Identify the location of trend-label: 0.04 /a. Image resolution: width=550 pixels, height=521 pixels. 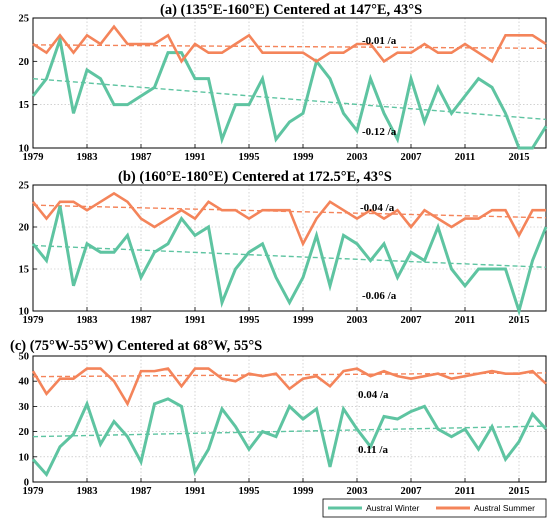
(373, 395).